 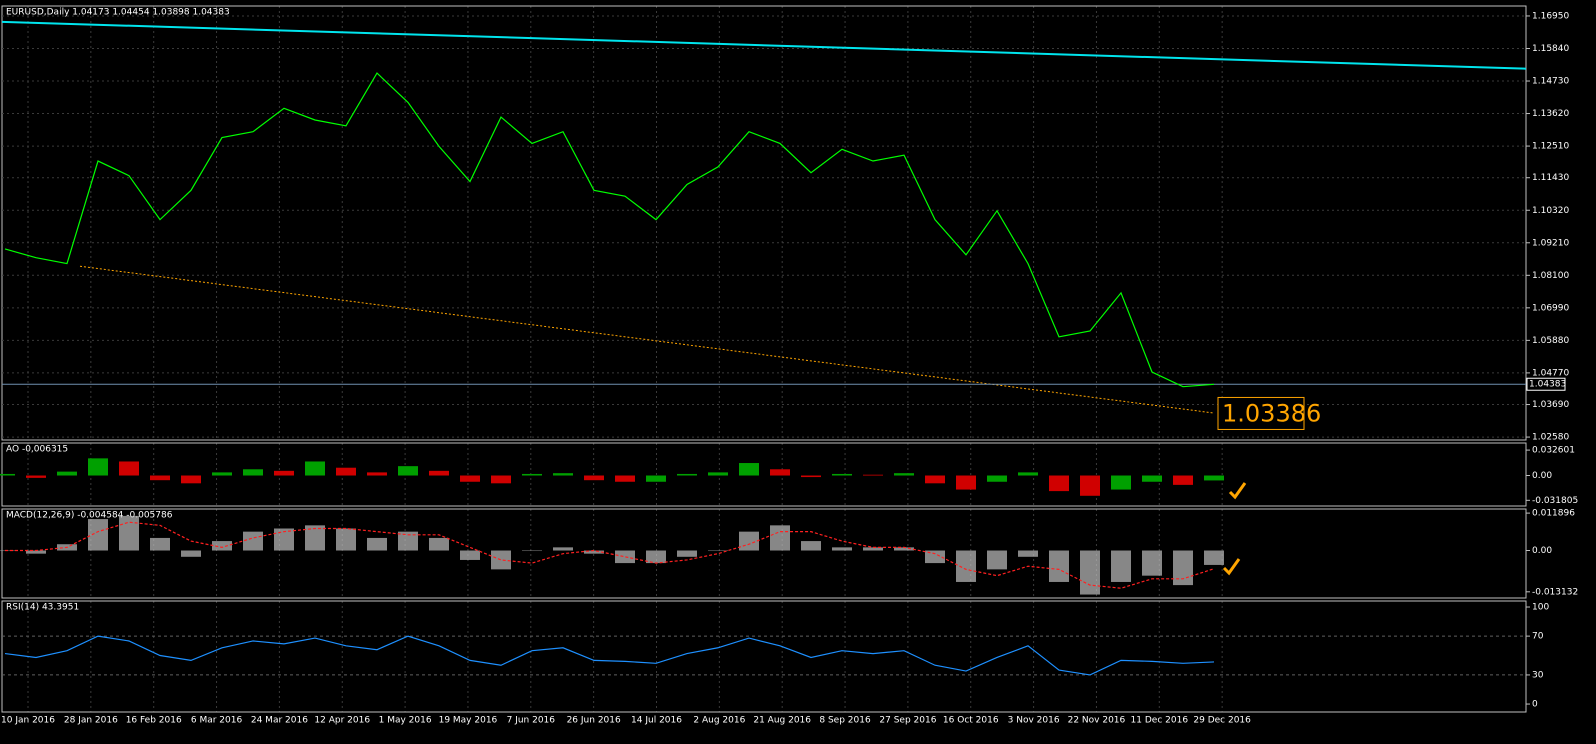 What do you see at coordinates (468, 721) in the screenshot?
I see `x-tick-label: 19 May 2016` at bounding box center [468, 721].